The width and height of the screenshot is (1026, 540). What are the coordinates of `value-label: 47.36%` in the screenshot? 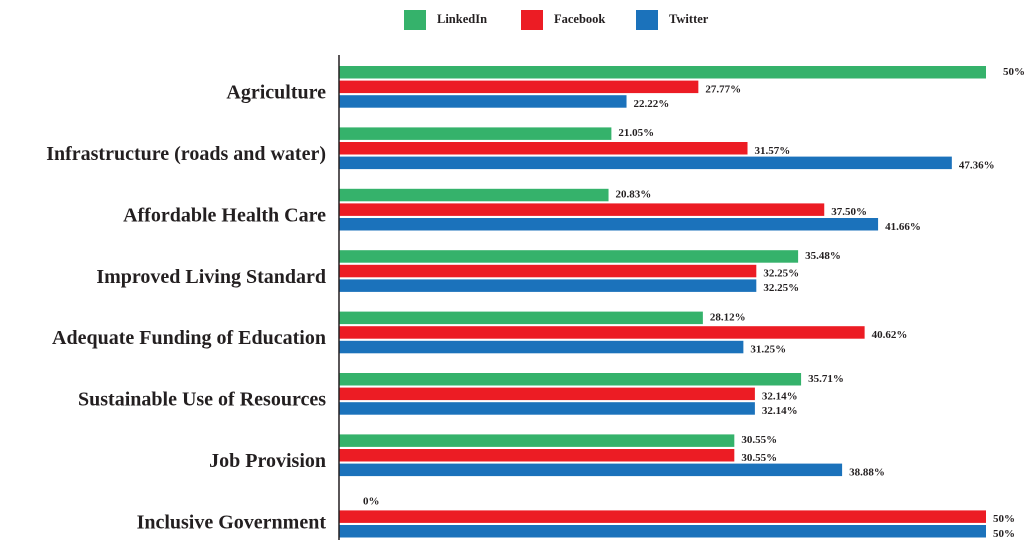 It's located at (977, 165).